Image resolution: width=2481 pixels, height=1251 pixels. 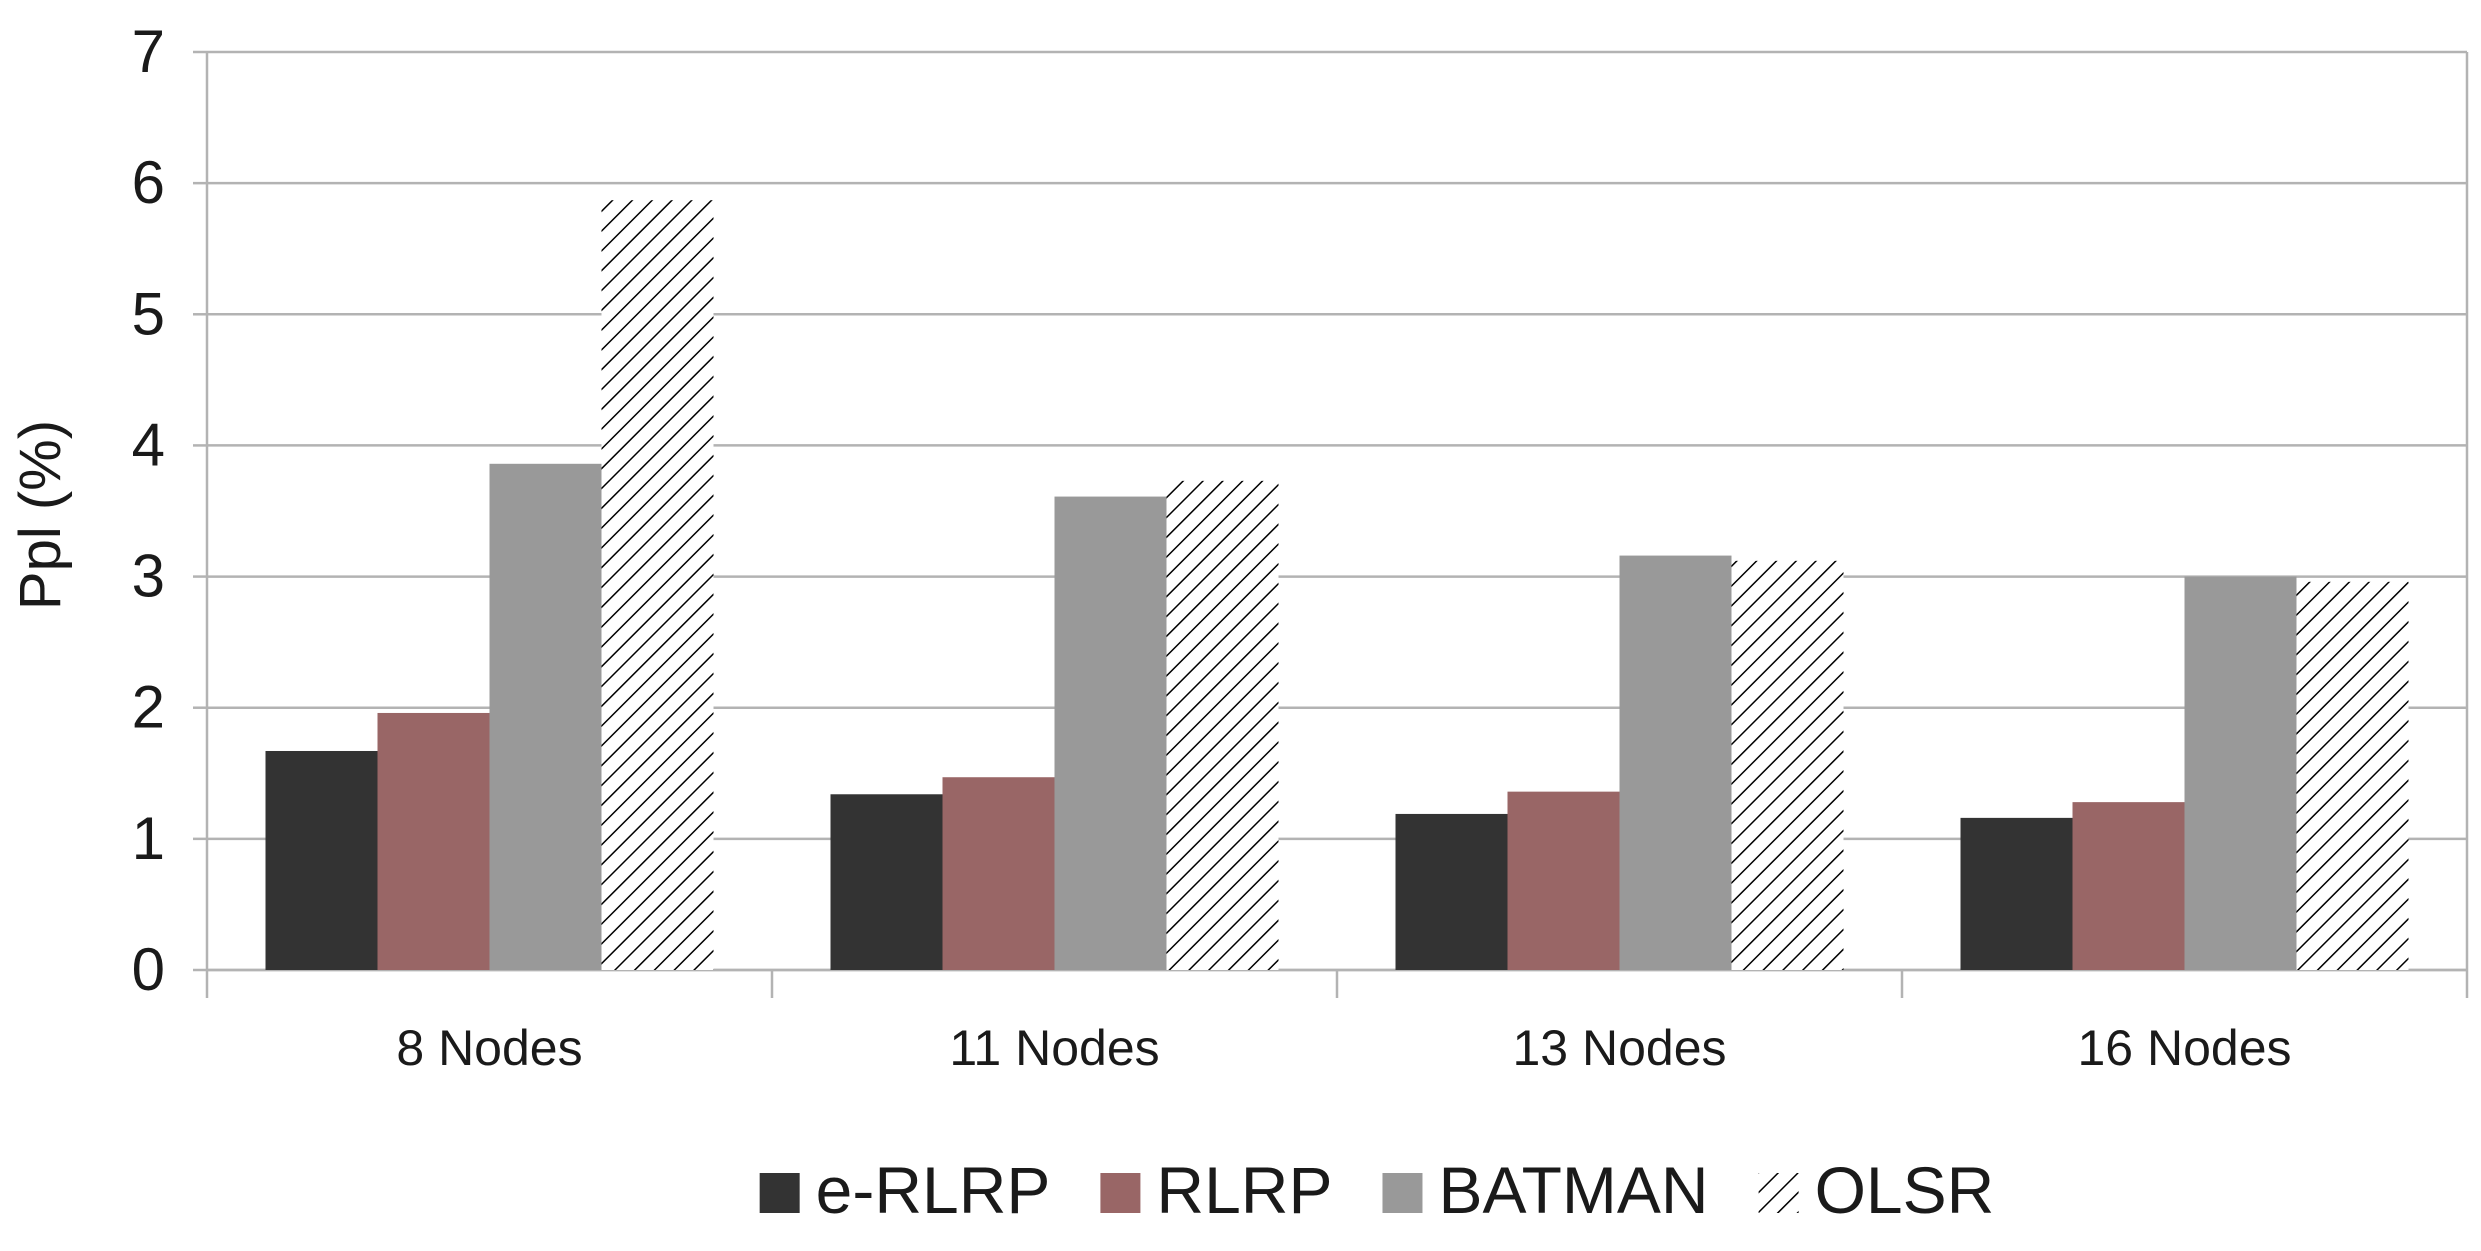 I want to click on legend-label: RLRP, so click(x=1244, y=1190).